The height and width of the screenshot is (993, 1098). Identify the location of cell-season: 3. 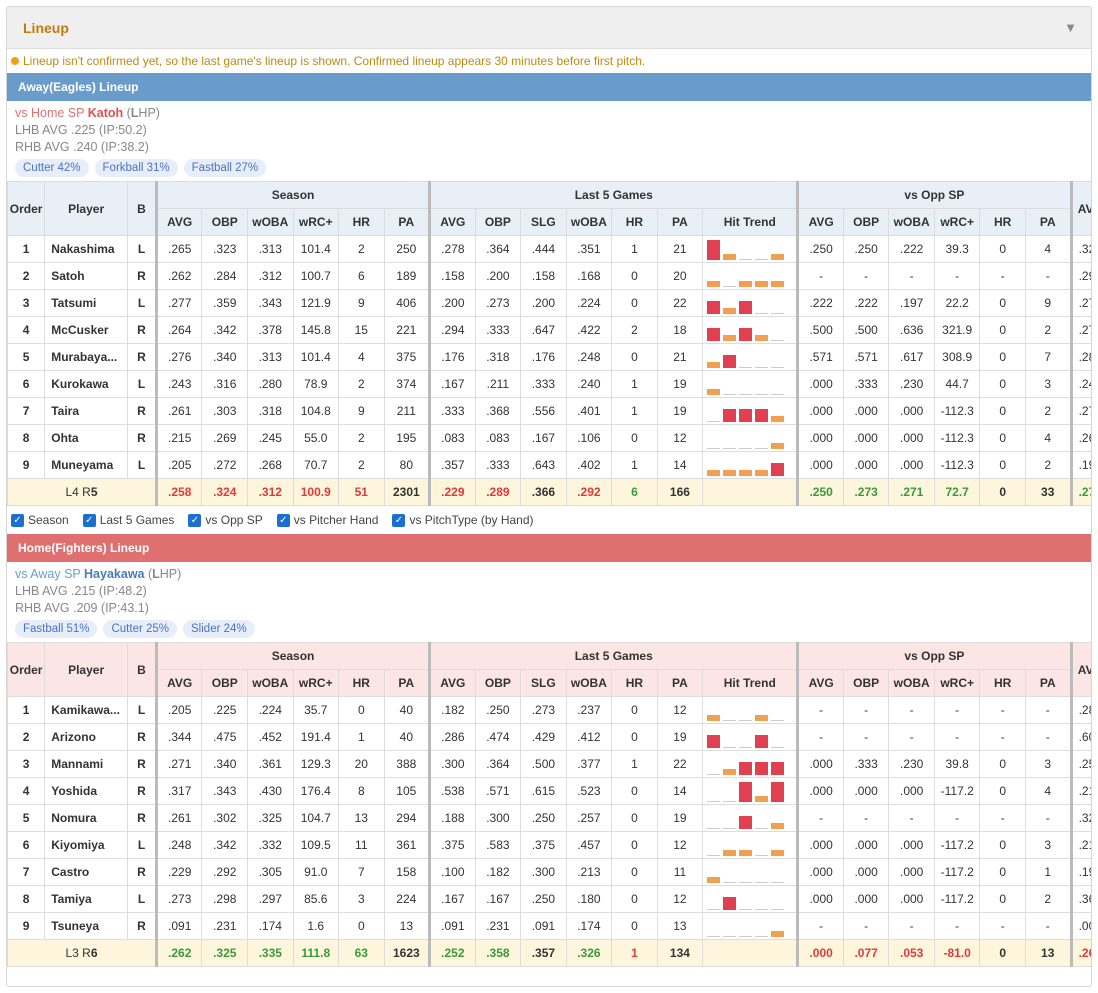
(361, 899).